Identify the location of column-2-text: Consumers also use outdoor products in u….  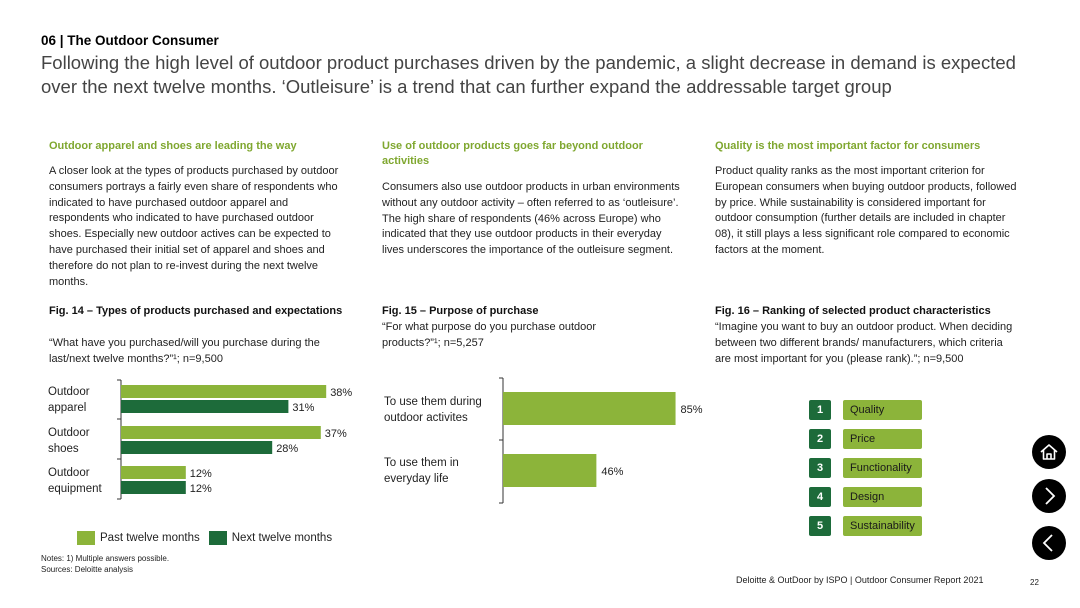
(531, 219).